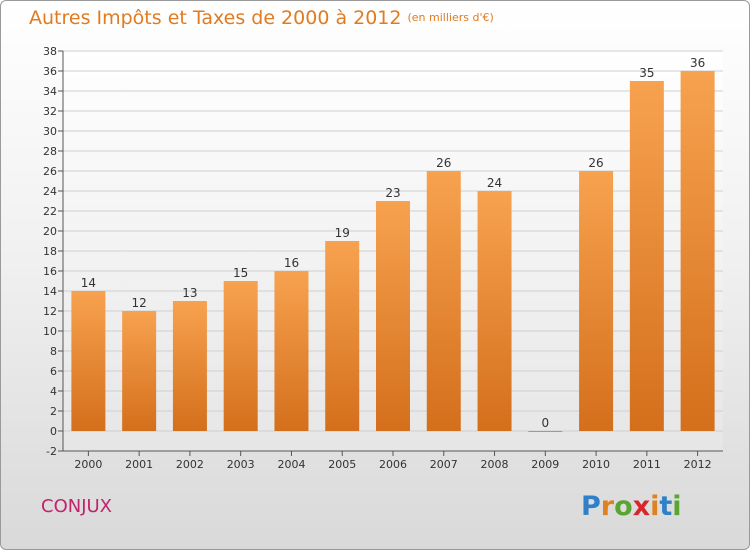  I want to click on x-tick-label: 2004, so click(291, 464).